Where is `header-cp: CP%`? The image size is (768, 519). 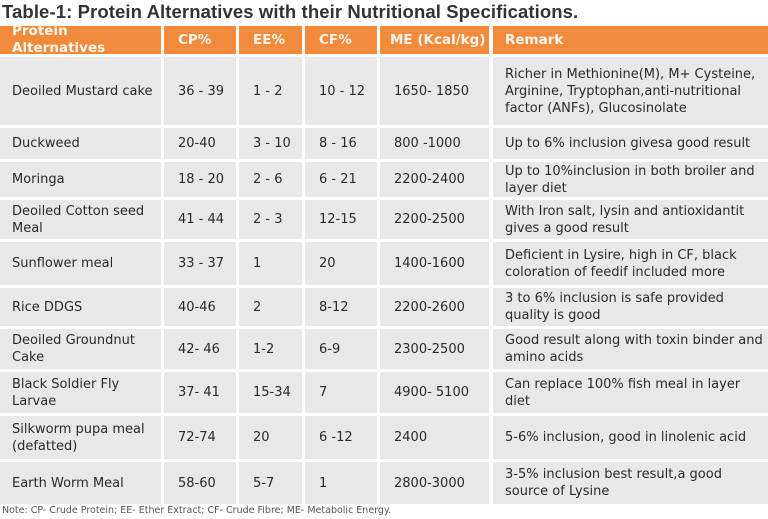
header-cp: CP% is located at coordinates (200, 40).